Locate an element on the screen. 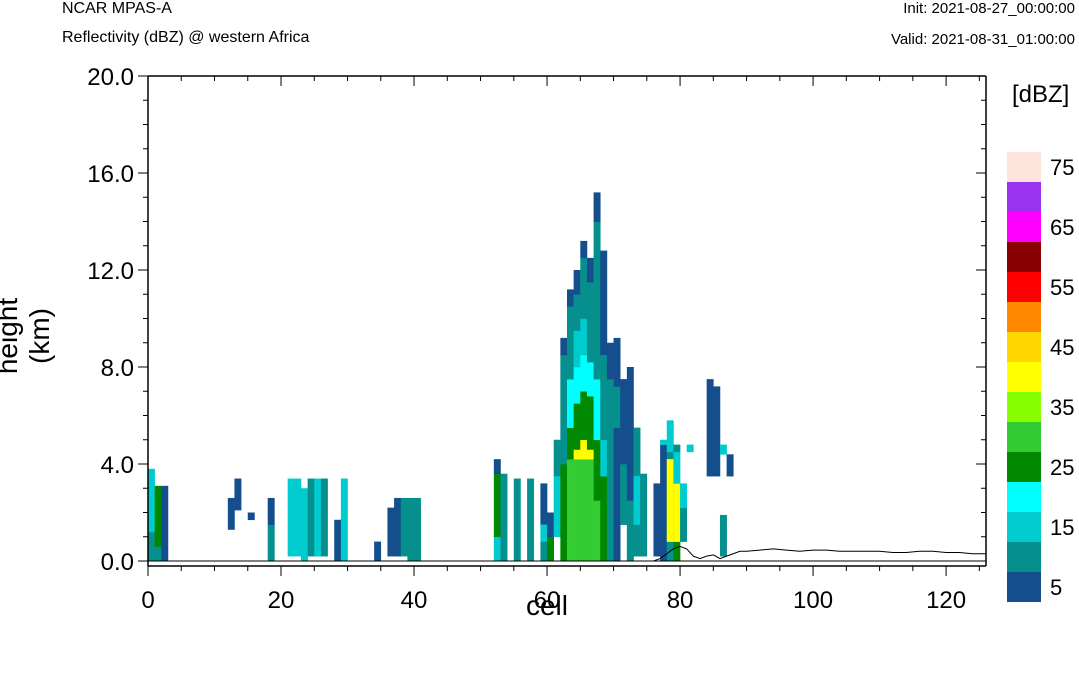  x-tick-label: 0 is located at coordinates (147, 600).